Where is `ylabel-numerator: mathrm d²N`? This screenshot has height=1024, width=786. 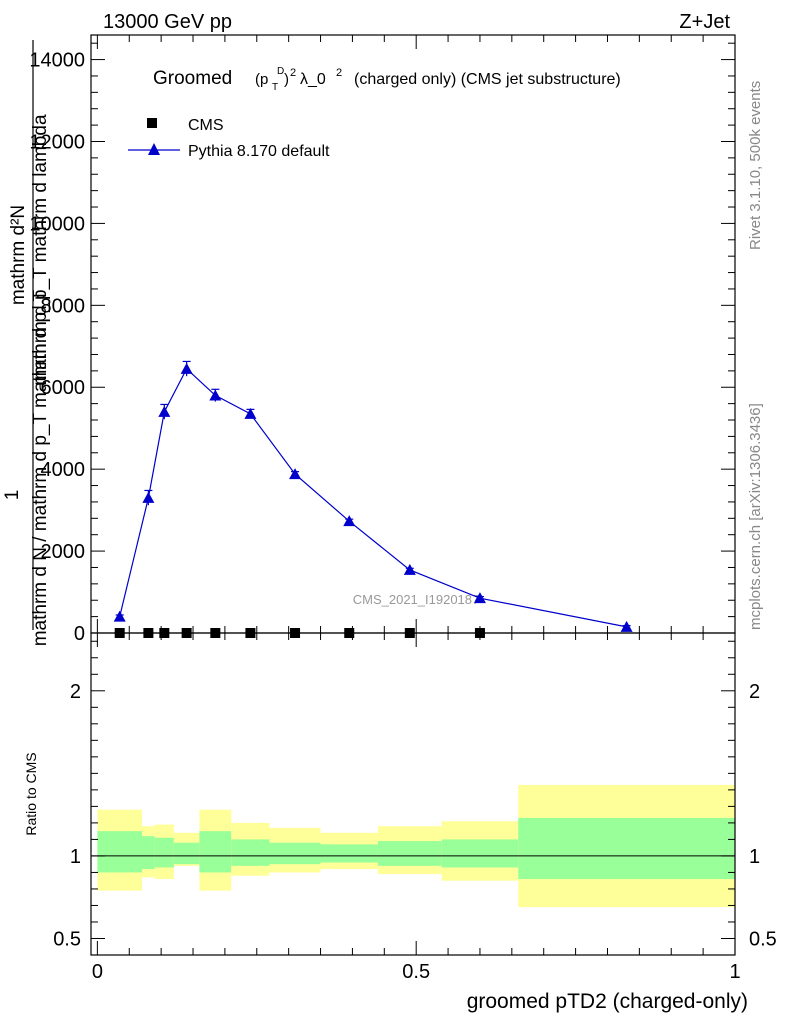
ylabel-numerator: mathrm d²N is located at coordinates (18, 255).